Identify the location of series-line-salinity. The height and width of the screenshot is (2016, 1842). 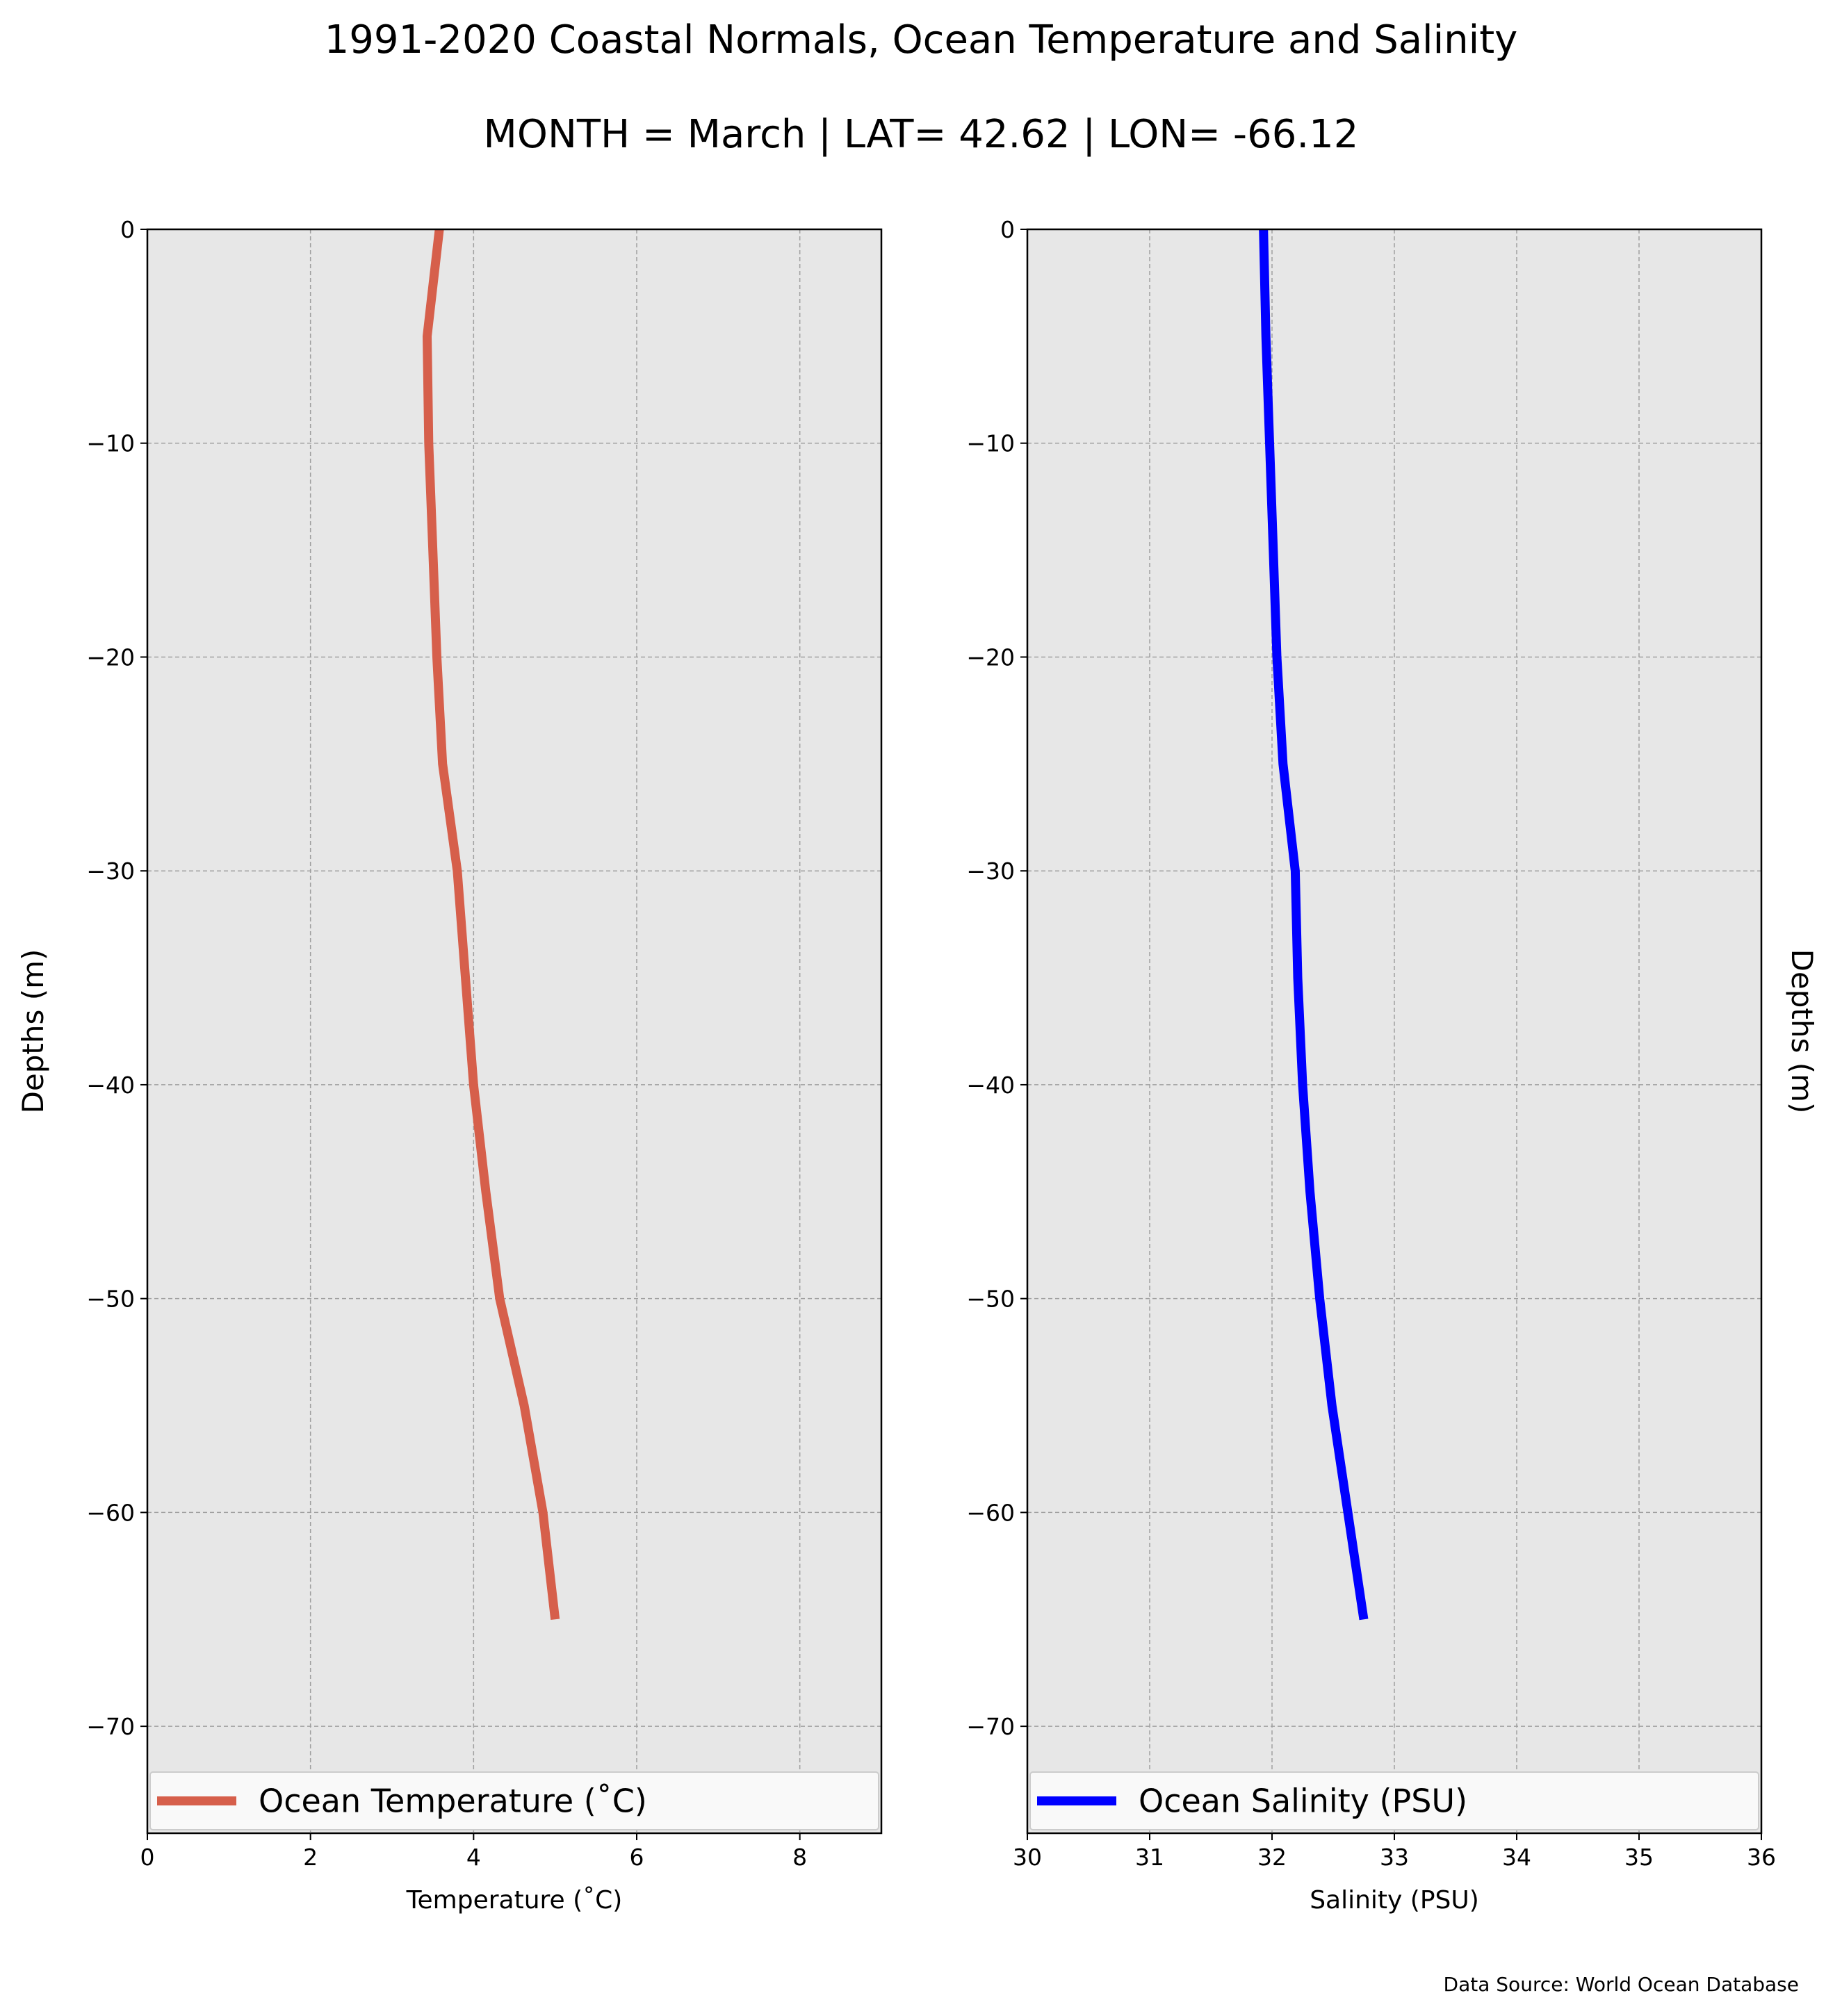
(1314, 925).